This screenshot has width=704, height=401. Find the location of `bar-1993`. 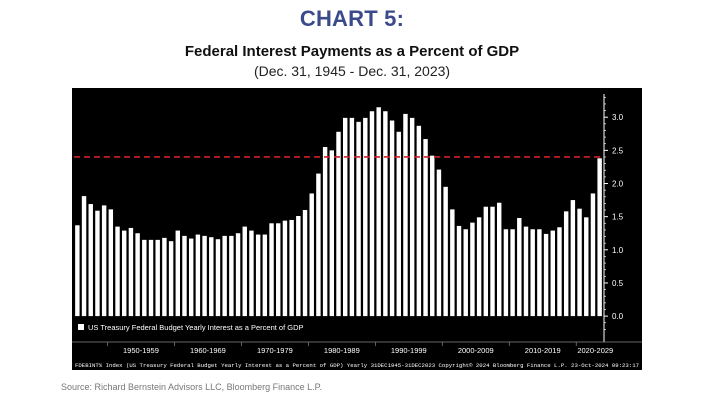

bar-1993 is located at coordinates (398, 224).